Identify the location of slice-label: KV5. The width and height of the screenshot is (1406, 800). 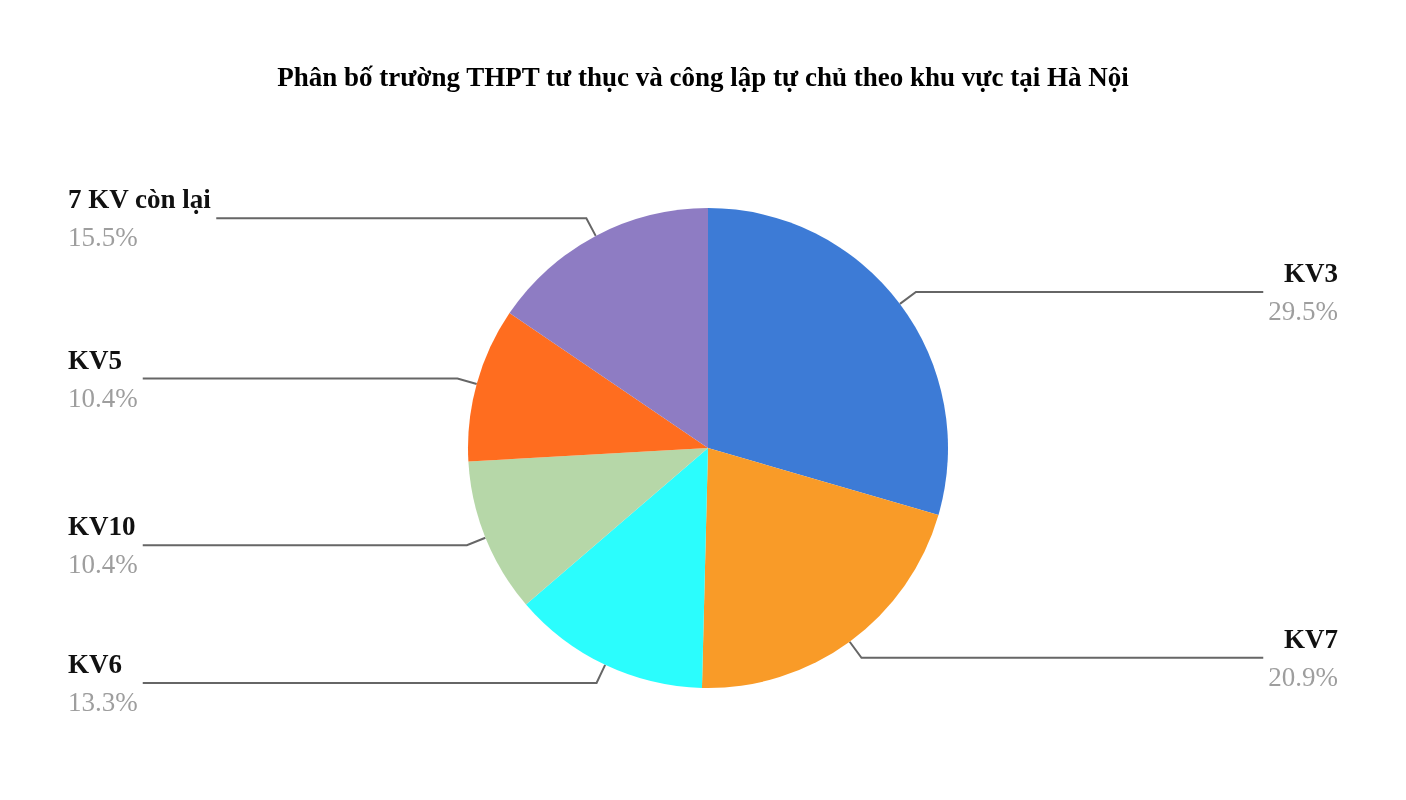
(95, 359).